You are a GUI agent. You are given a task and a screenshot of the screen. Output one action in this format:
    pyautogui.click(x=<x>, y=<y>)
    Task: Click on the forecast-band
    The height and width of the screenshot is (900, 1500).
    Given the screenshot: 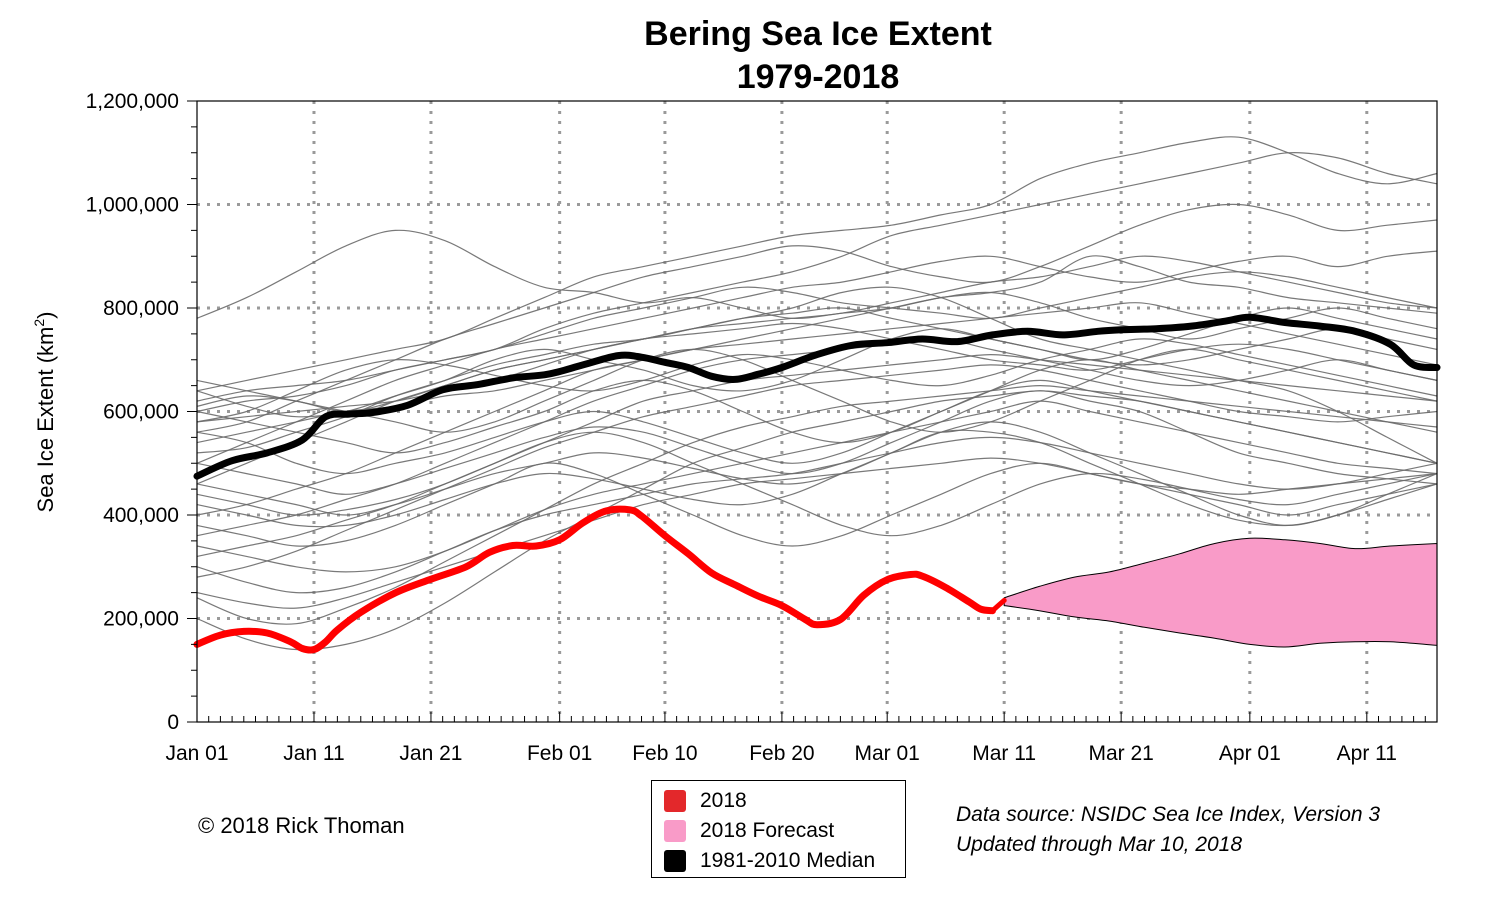 What is the action you would take?
    pyautogui.click(x=1220, y=592)
    